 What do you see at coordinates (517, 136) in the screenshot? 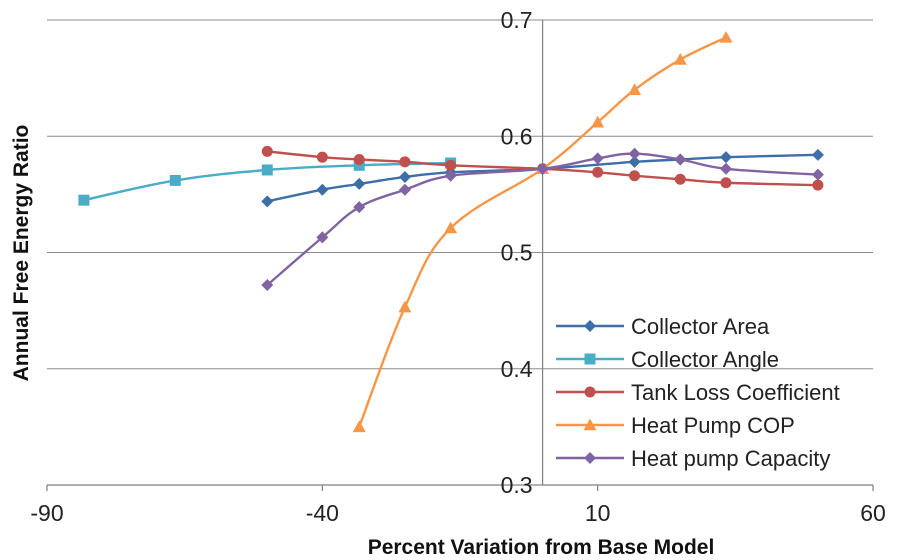
I see `y-tick-label: 0.6` at bounding box center [517, 136].